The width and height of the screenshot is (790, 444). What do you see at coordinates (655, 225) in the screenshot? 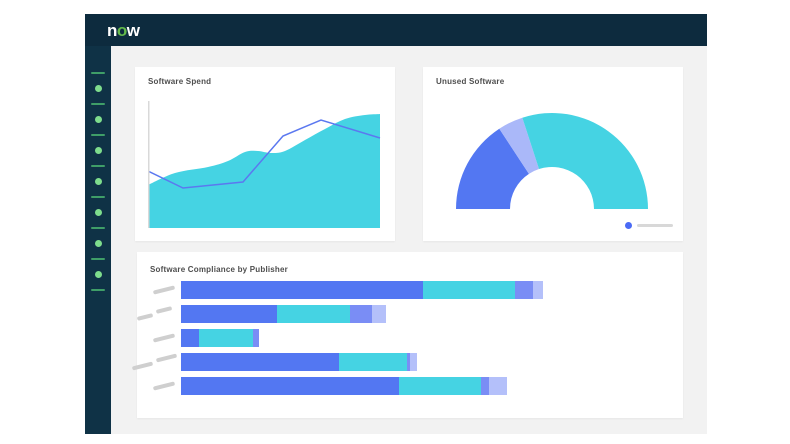
I see `legend-label-placeholder` at bounding box center [655, 225].